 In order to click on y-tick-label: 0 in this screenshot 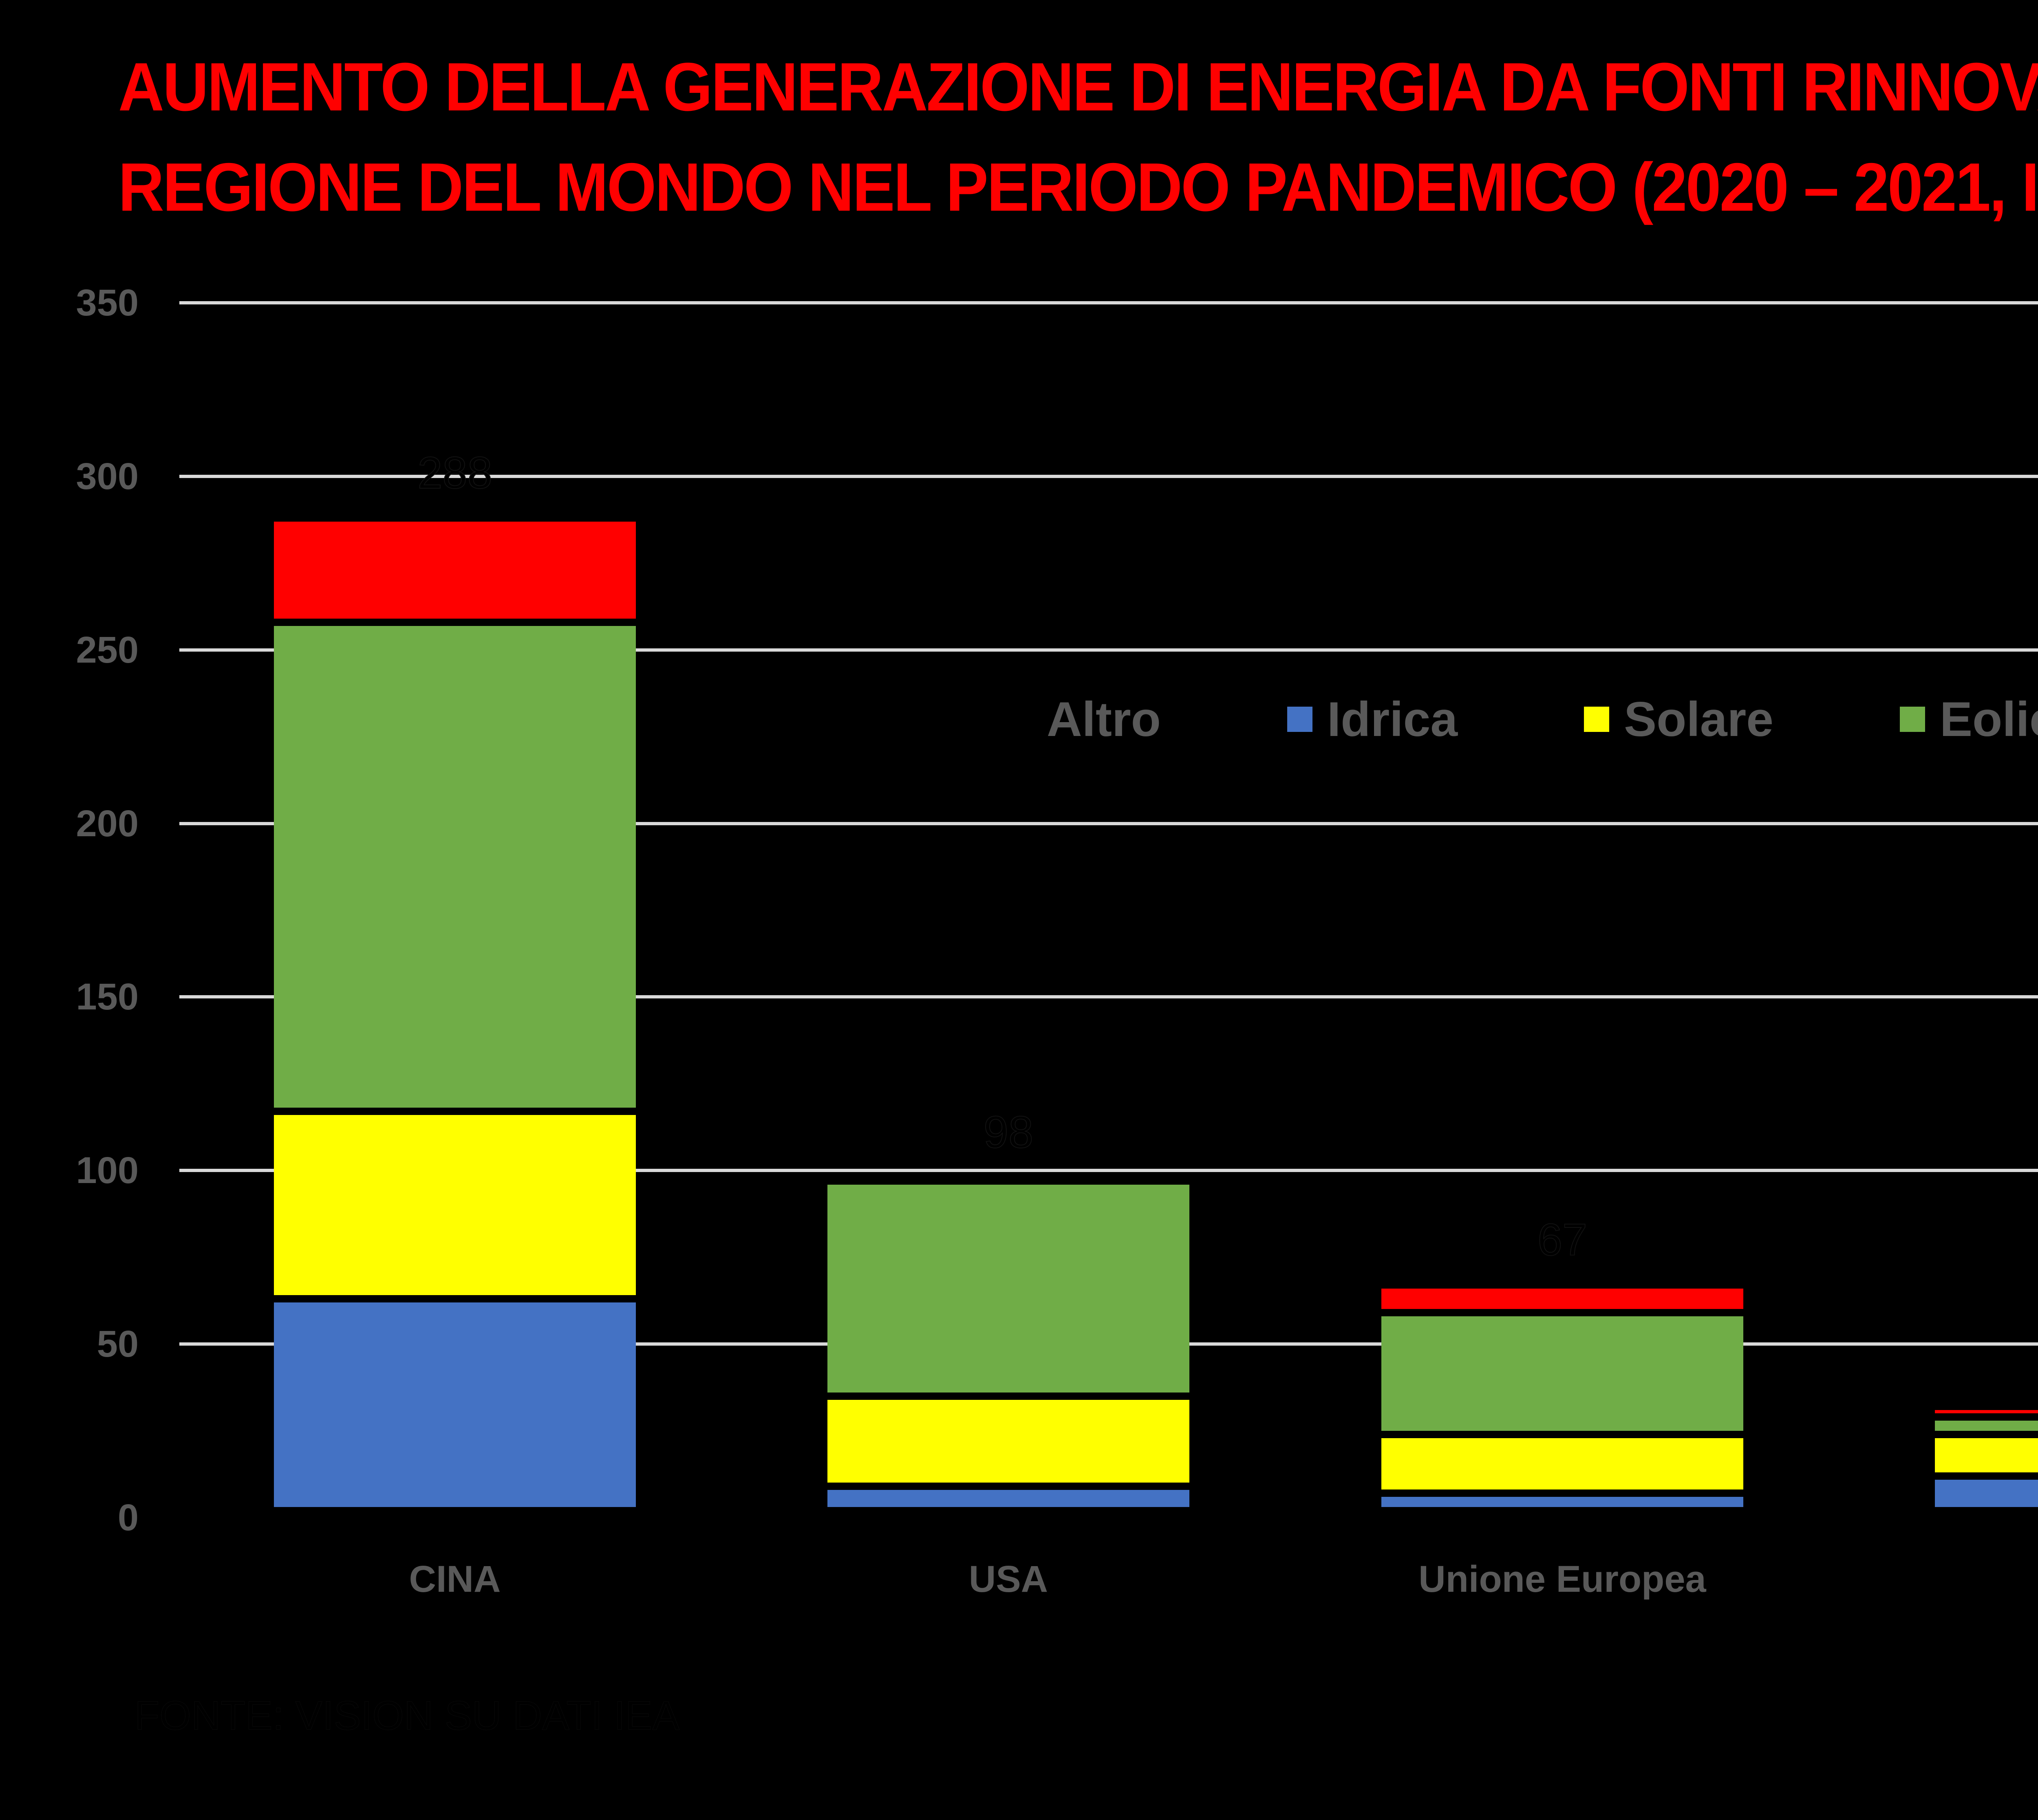, I will do `click(128, 1517)`.